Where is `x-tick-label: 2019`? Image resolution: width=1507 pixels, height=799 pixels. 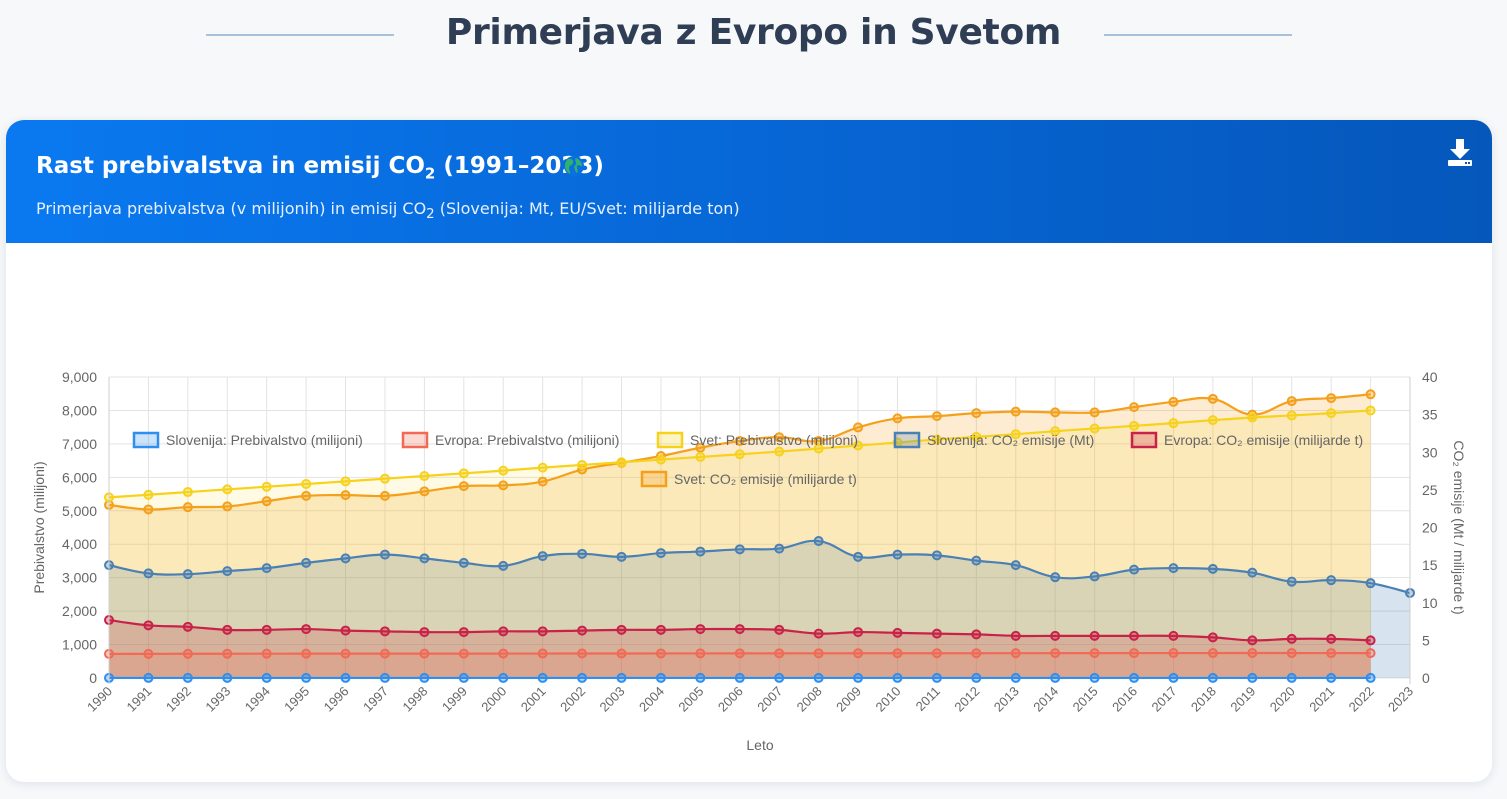 x-tick-label: 2019 is located at coordinates (1242, 699).